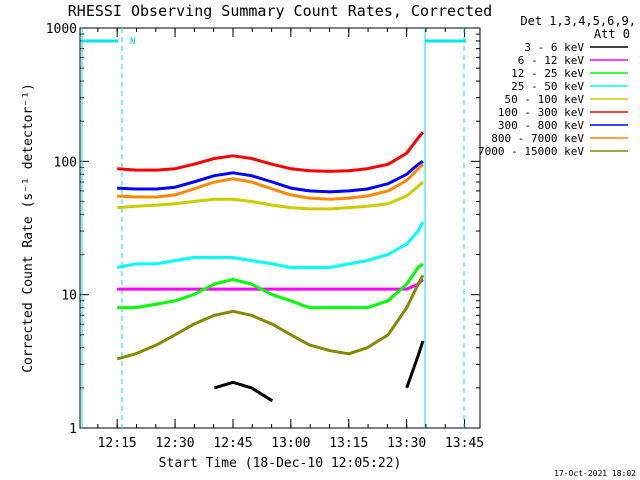 The image size is (640, 480). I want to click on x-tick-label: 13:45, so click(464, 443).